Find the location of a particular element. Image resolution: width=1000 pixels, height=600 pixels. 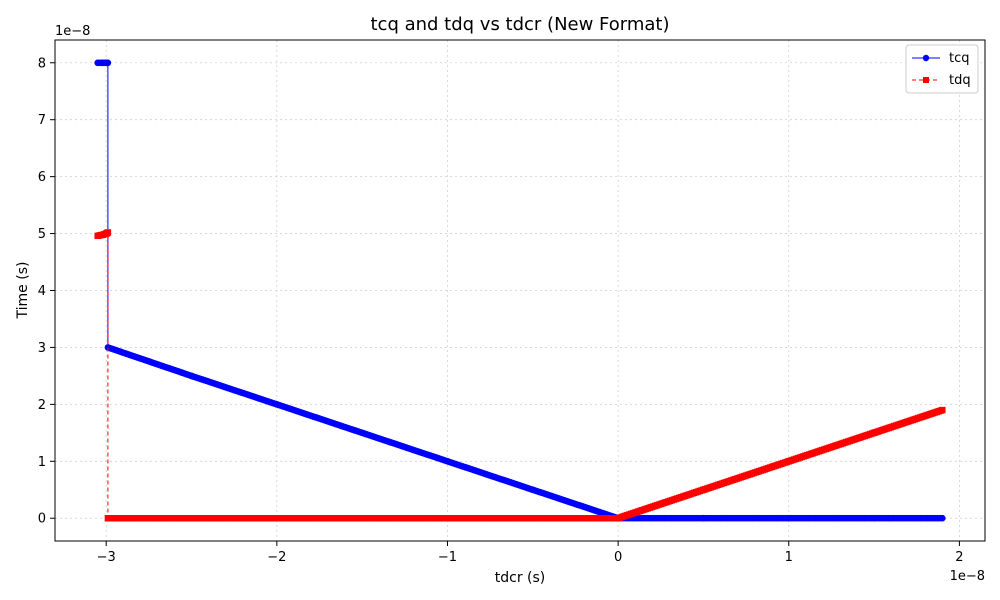

chart-title: tcq and tdq vs tdcr (New Format) is located at coordinates (519, 24).